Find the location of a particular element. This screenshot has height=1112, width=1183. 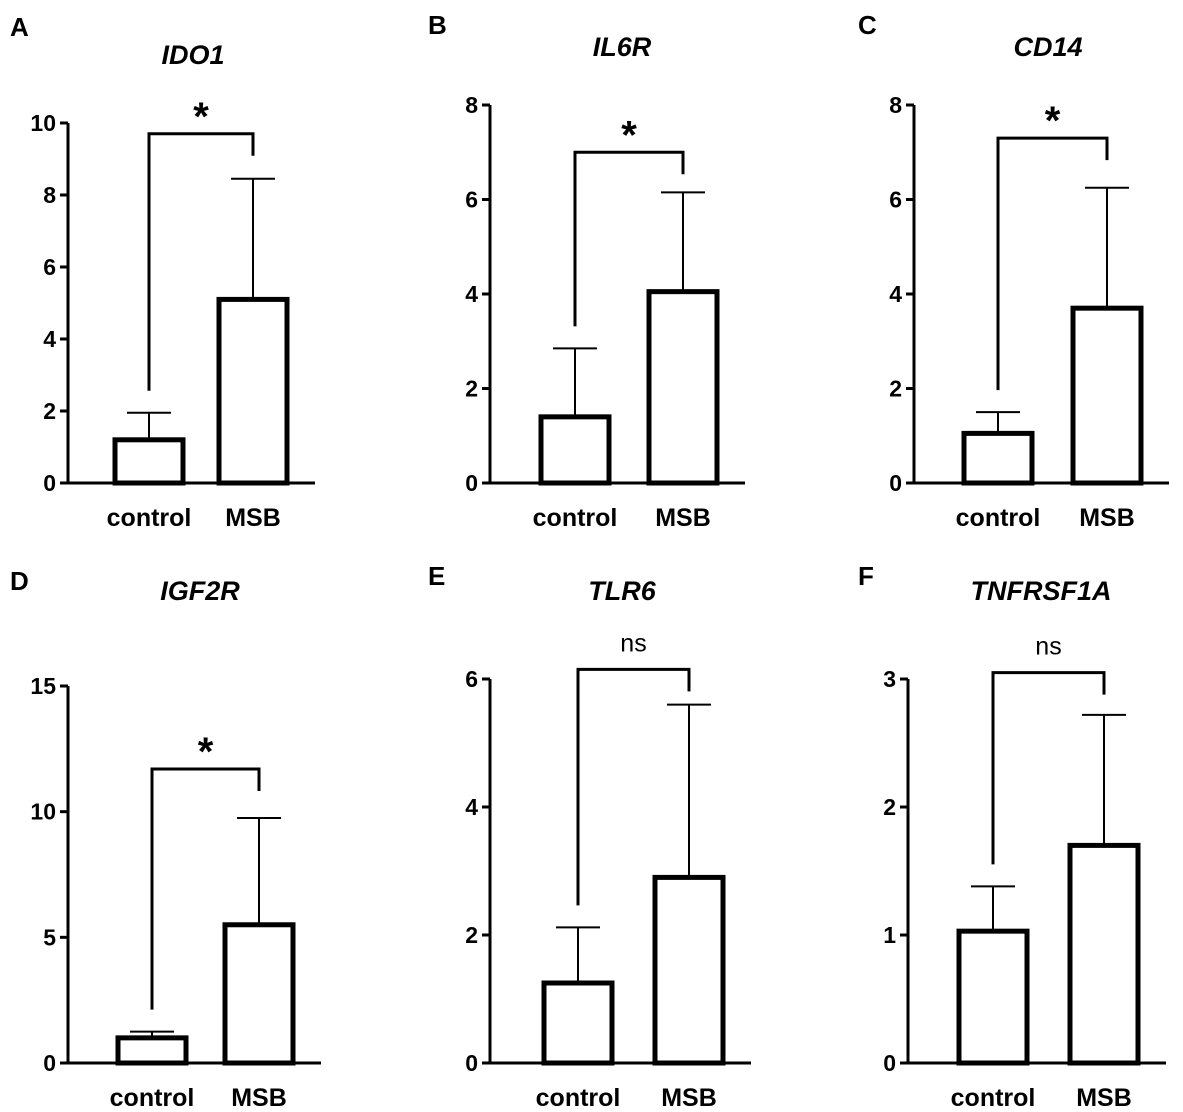

y-tick-label: 15 is located at coordinates (43, 686).